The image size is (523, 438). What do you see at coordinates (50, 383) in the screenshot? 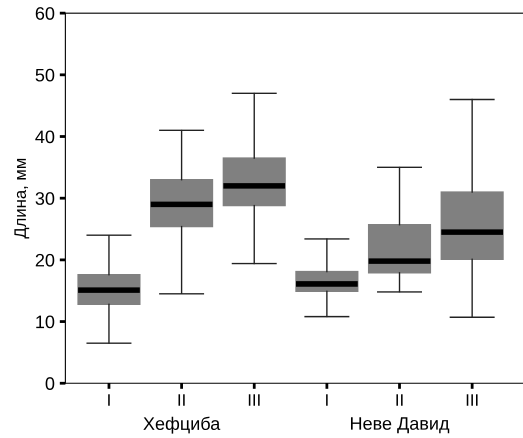
I see `y-tick-label: 0` at bounding box center [50, 383].